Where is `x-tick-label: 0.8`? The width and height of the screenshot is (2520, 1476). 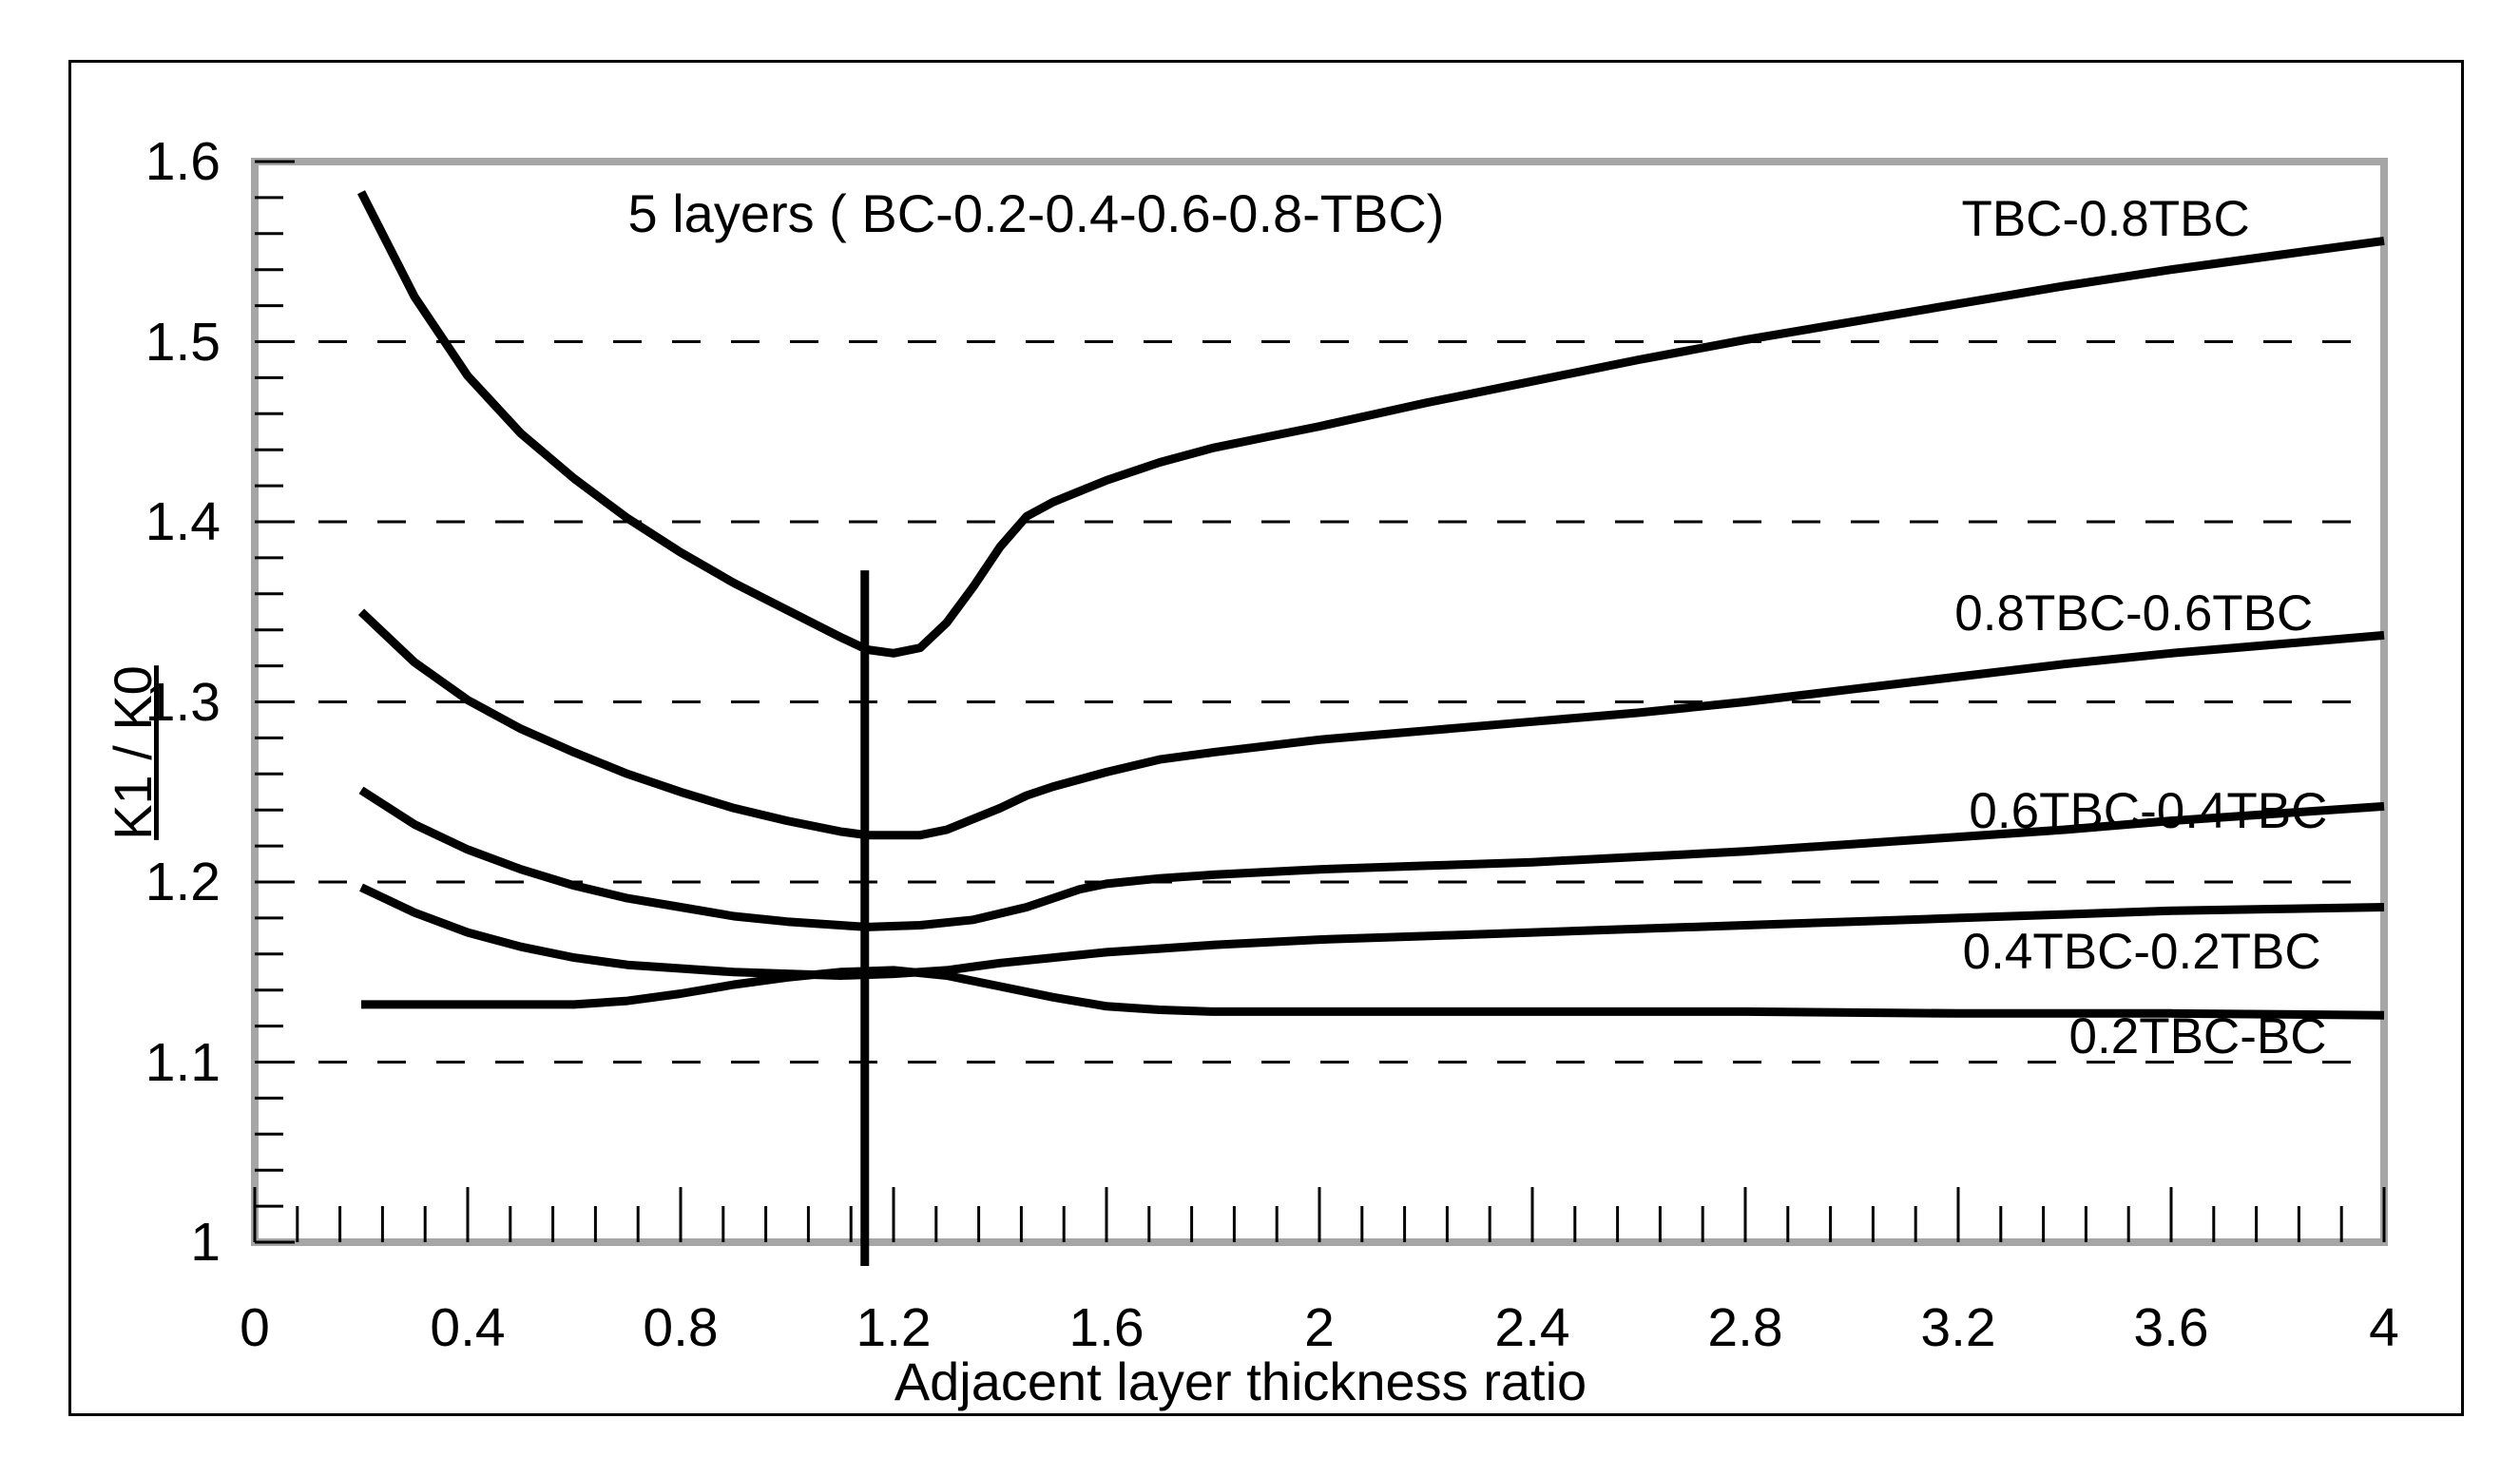 x-tick-label: 0.8 is located at coordinates (681, 1327).